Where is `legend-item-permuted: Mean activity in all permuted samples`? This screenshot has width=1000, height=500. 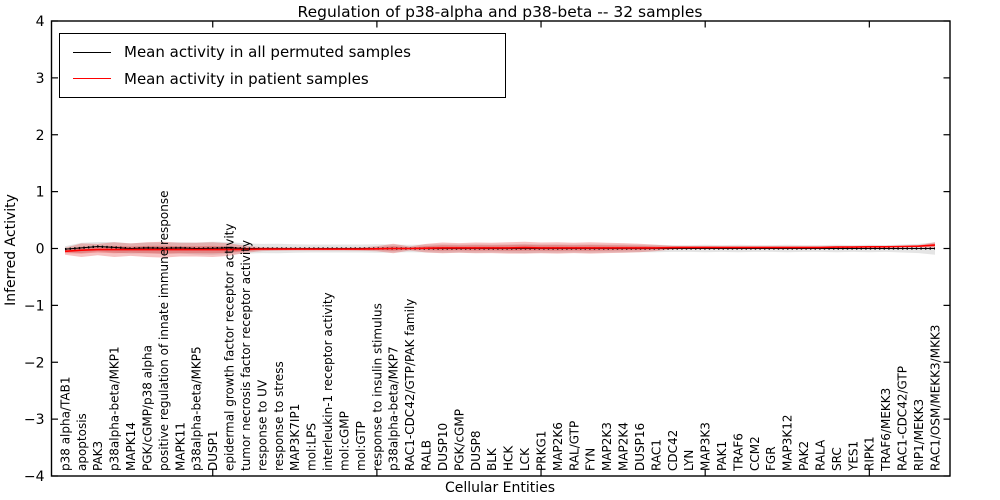
legend-item-permuted: Mean activity in all permuted samples is located at coordinates (289, 52).